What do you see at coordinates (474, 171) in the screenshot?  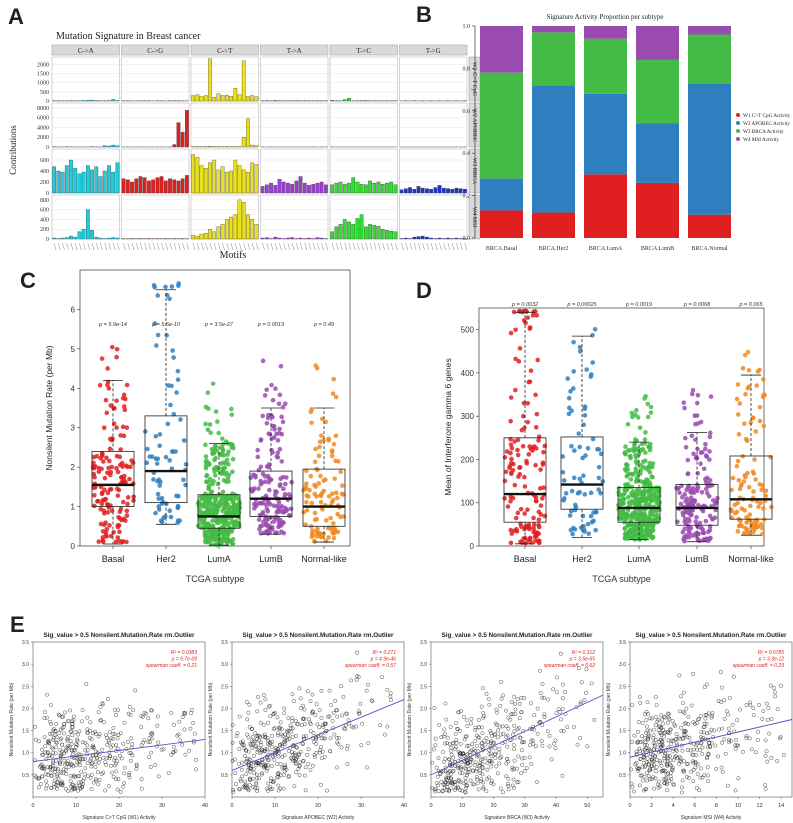 I see `panel-a-row-label: W3 BRCA` at bounding box center [474, 171].